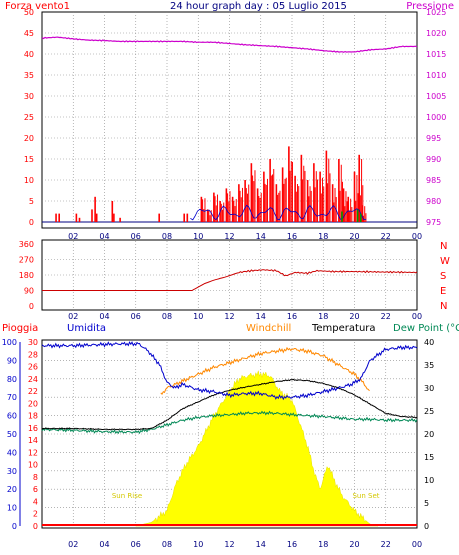  Describe the element at coordinates (229, 422) in the screenshot. I see `dewpoint-line` at that location.